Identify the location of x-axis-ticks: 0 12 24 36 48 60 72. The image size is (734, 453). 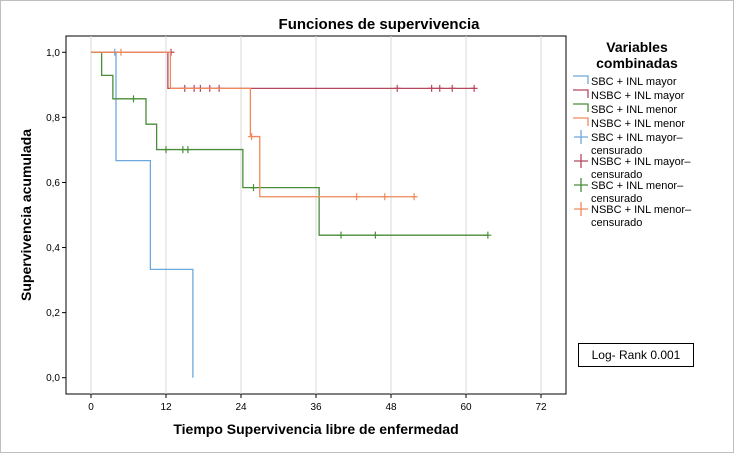
(317, 403).